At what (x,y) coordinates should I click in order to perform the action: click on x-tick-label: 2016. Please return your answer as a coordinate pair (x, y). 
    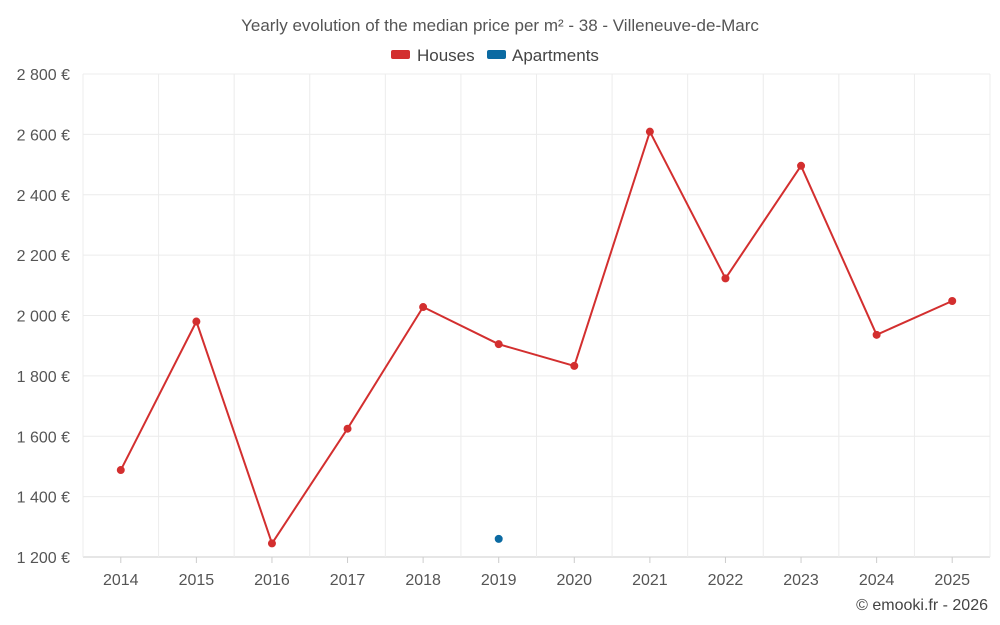
    Looking at the image, I should click on (272, 580).